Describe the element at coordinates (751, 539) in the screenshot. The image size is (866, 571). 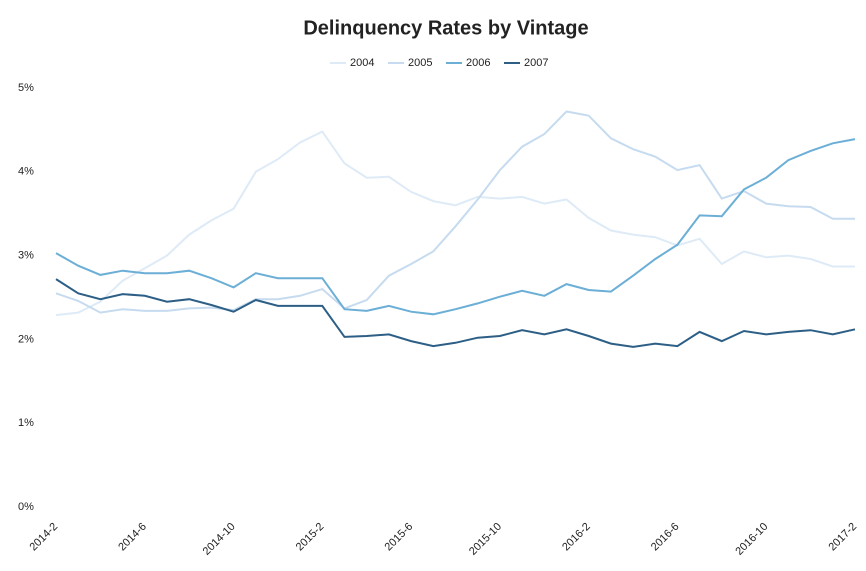
I see `x-tick-label: 2016-10` at that location.